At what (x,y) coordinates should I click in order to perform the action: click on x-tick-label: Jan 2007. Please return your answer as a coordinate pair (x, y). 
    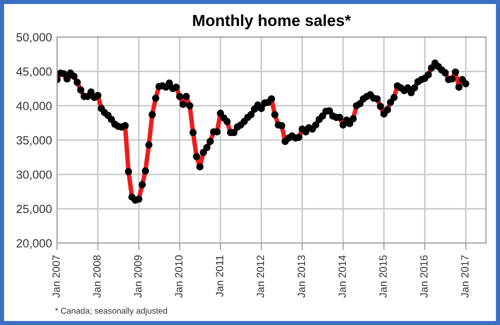
    Looking at the image, I should click on (56, 276).